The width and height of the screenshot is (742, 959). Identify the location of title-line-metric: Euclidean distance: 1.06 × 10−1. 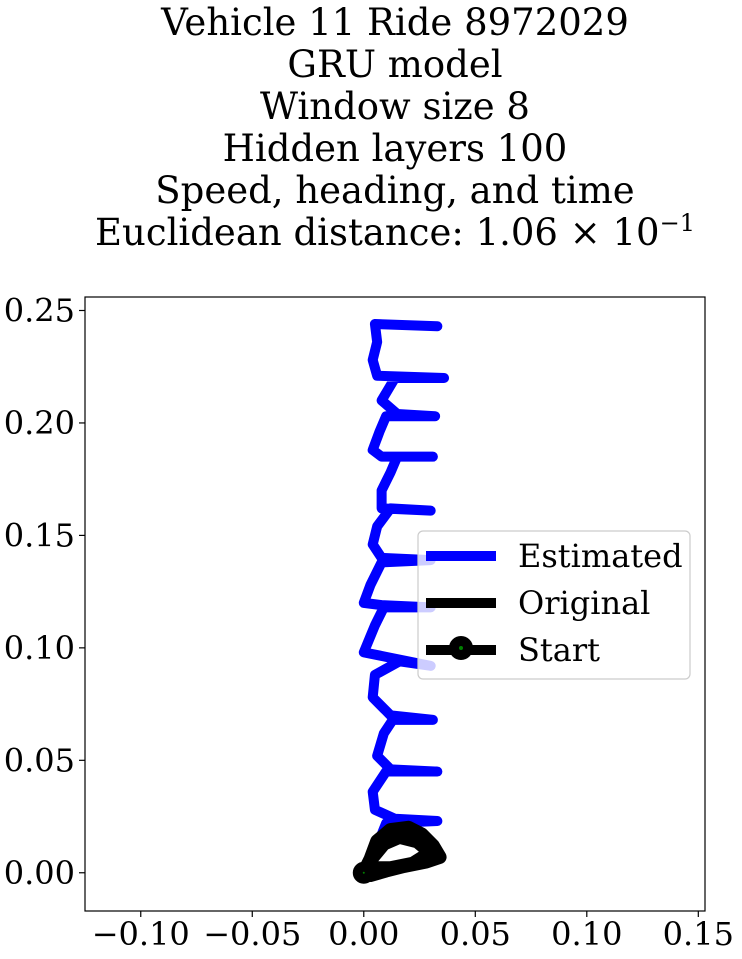
(371, 231).